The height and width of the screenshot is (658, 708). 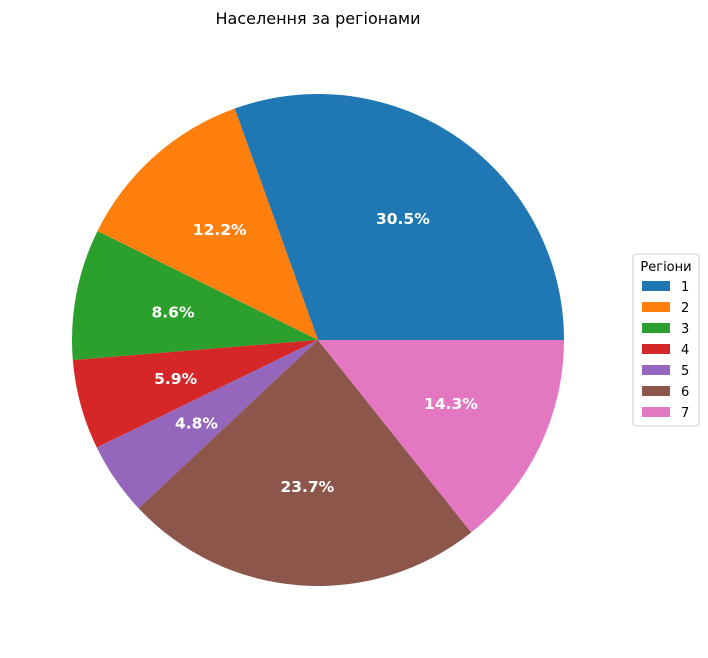 I want to click on legend-frame, so click(x=666, y=340).